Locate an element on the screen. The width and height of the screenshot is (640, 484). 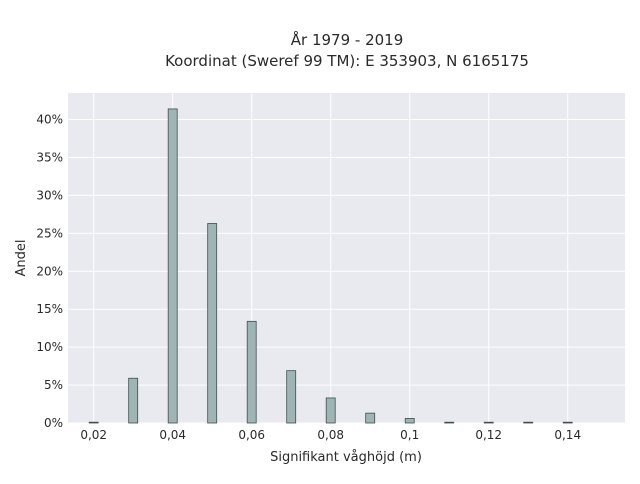
x-axis-ticks: 0,02 0,04 0,06 0,08 0,1 0,12 0,14 is located at coordinates (330, 435).